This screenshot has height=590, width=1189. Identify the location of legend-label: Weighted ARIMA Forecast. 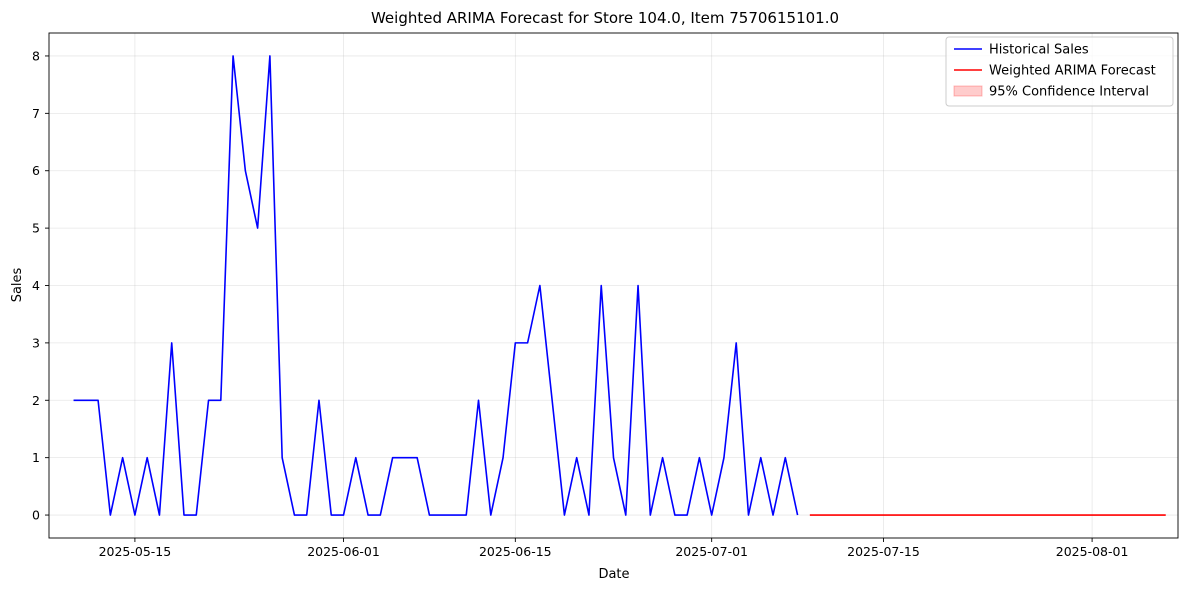
(1072, 71).